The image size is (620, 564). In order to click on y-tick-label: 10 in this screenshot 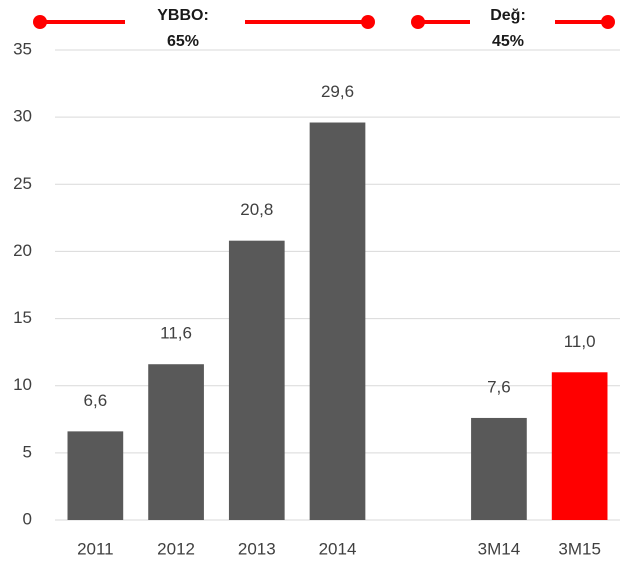, I will do `click(22, 384)`.